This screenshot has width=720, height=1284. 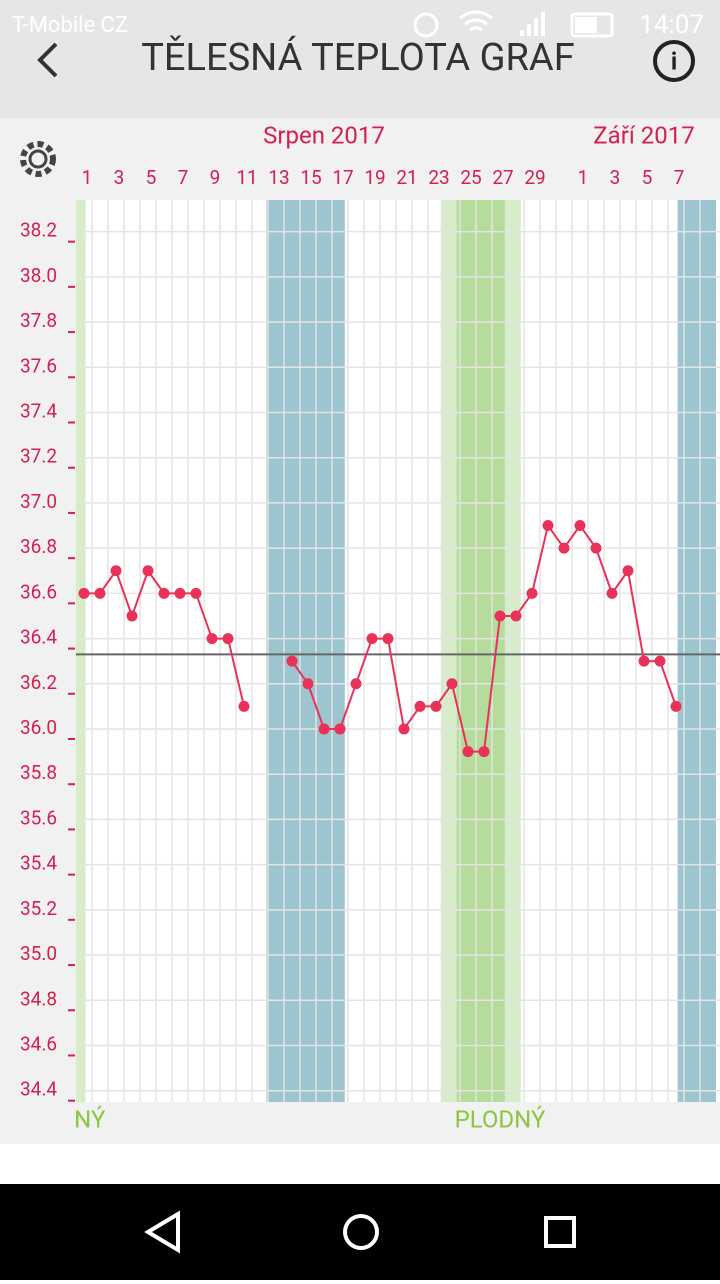 What do you see at coordinates (438, 177) in the screenshot?
I see `x-tick-label: 23` at bounding box center [438, 177].